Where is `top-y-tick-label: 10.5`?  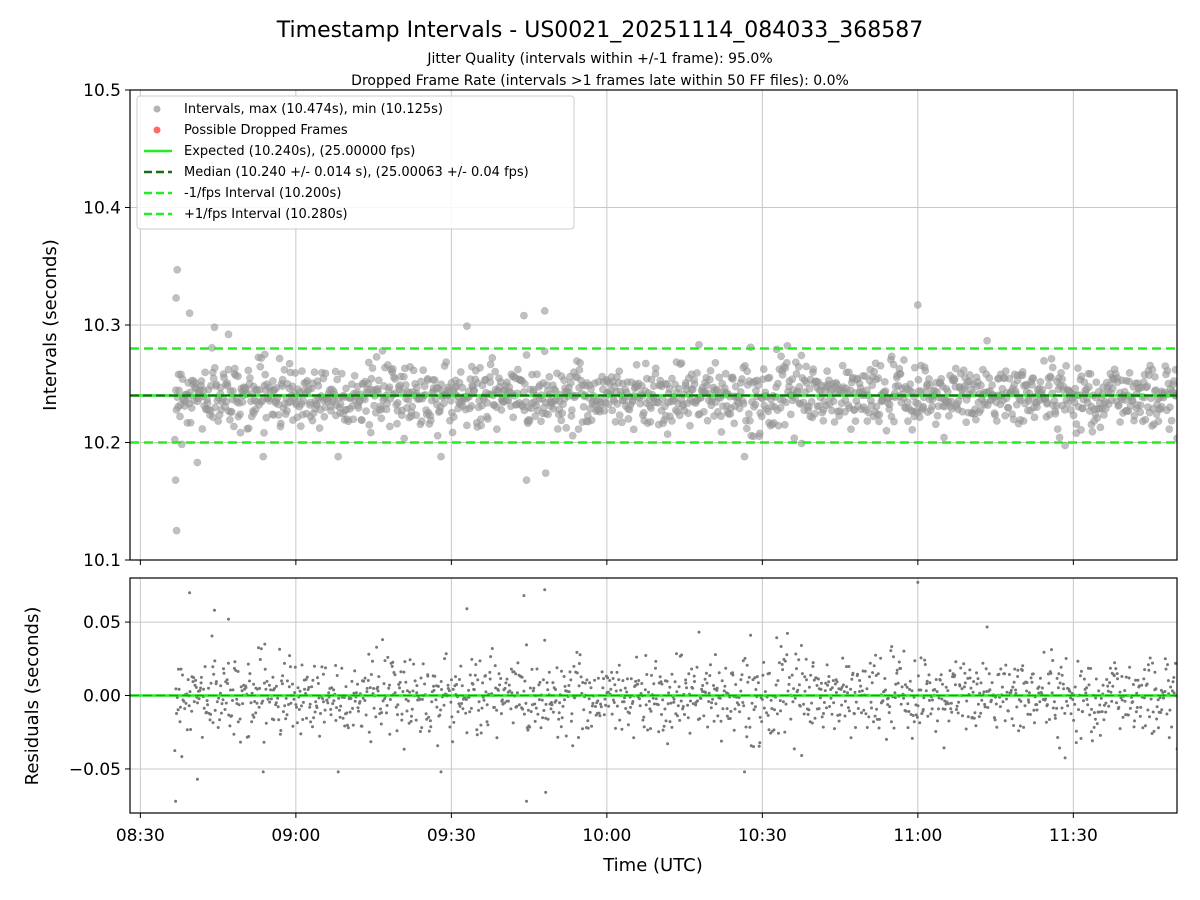
top-y-tick-label: 10.5 is located at coordinates (102, 91).